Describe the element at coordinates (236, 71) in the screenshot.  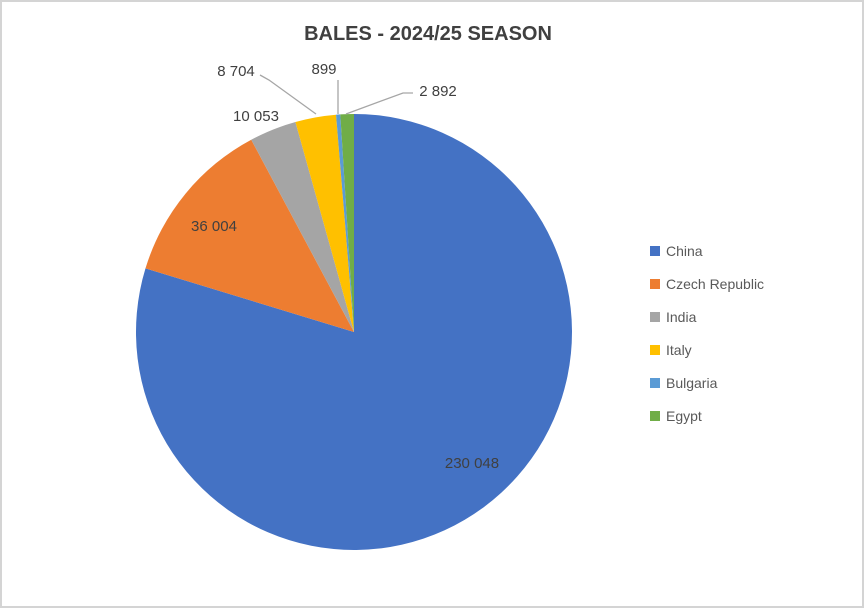
I see `data-label-italy: 8 704` at that location.